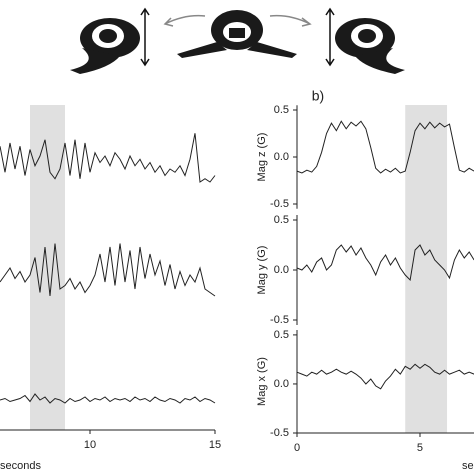  What do you see at coordinates (297, 448) in the screenshot?
I see `x-tick-label: 0` at bounding box center [297, 448].